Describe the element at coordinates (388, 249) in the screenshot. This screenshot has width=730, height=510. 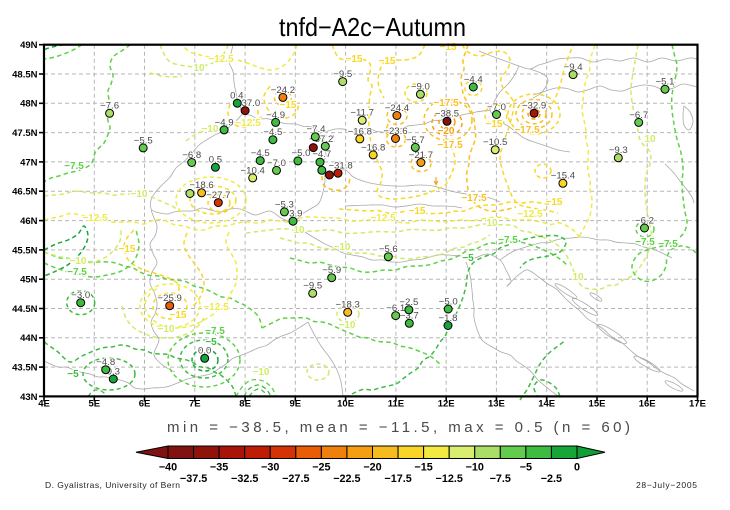
I see `svg-text: −5.6` at that location.